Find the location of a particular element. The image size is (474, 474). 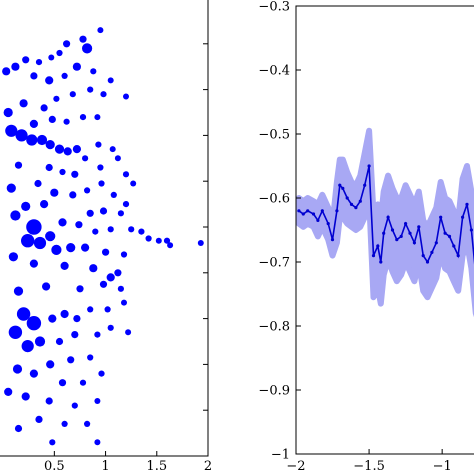

line-y-tick-label: −0.5 is located at coordinates (274, 135).